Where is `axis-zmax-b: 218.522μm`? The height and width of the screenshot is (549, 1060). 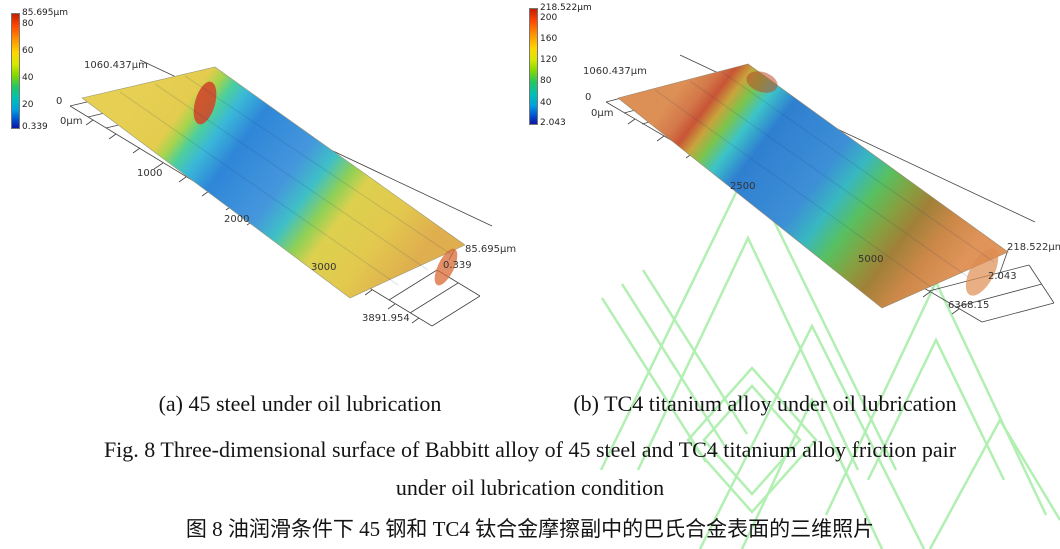 axis-zmax-b: 218.522μm is located at coordinates (1033, 247).